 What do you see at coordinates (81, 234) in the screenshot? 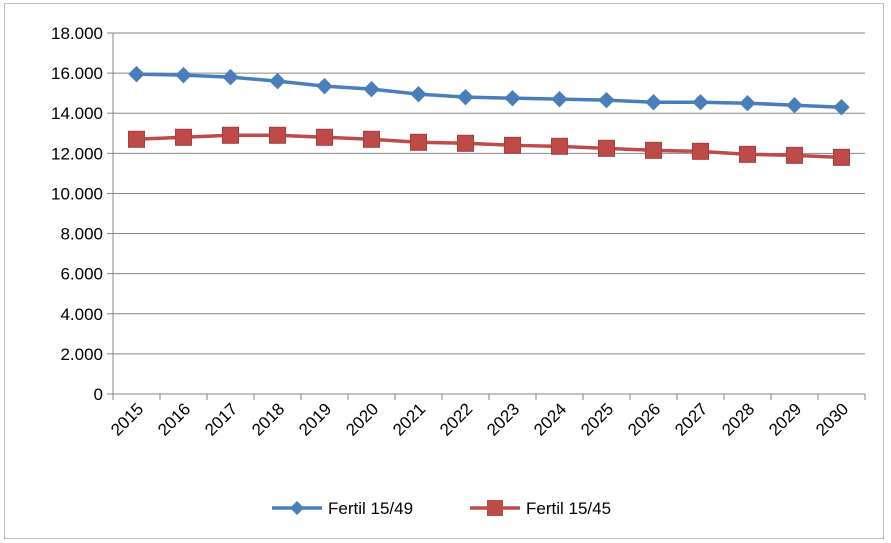
I see `y-tick-label: 8.000` at bounding box center [81, 234].